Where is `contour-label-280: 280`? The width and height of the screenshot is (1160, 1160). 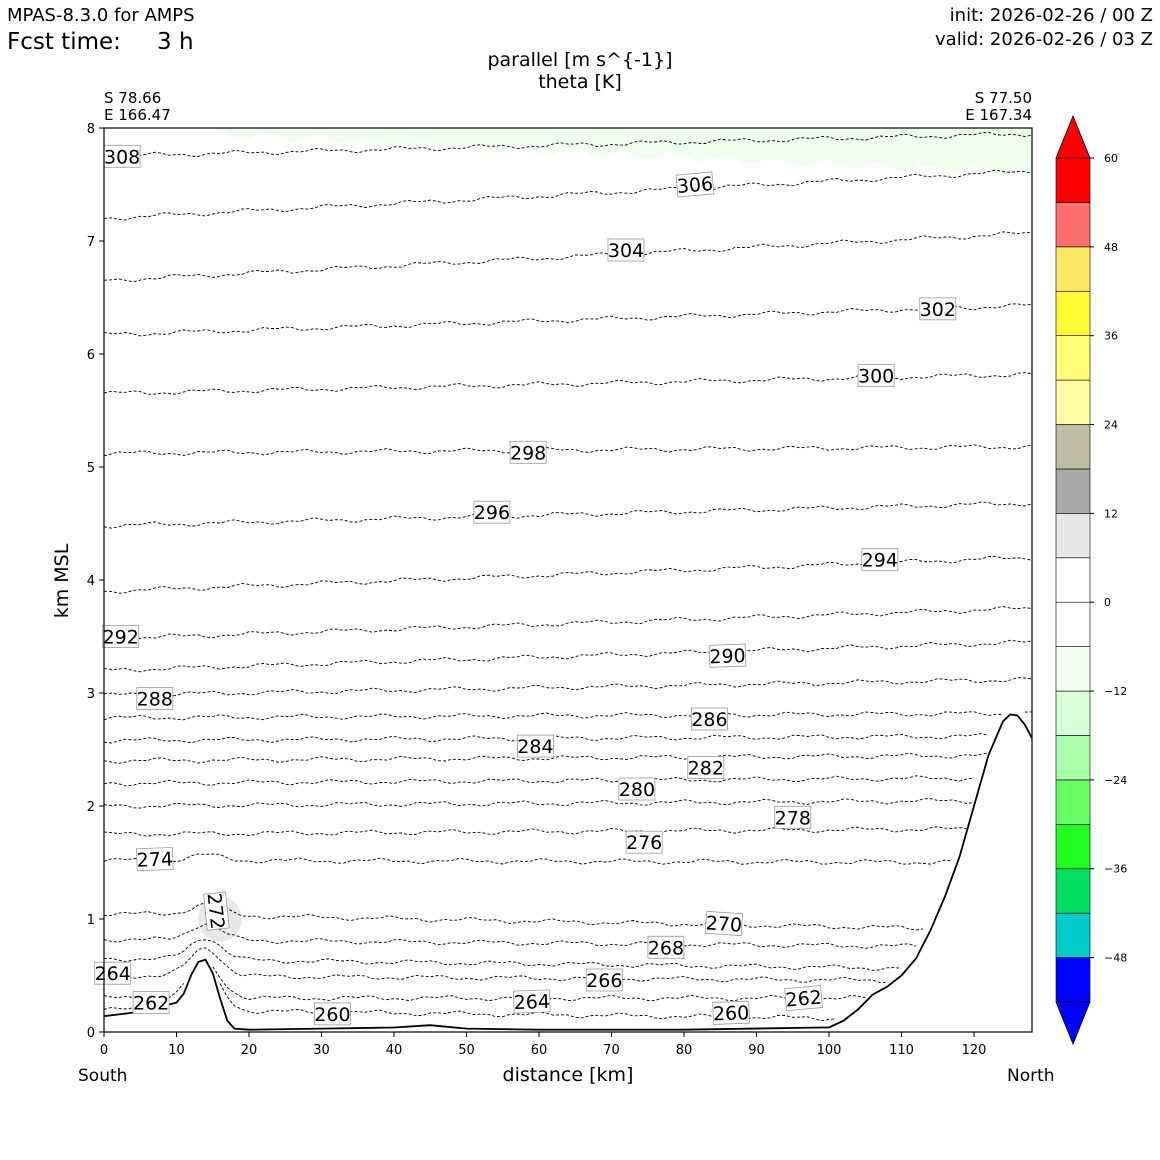
contour-label-280: 280 is located at coordinates (637, 789).